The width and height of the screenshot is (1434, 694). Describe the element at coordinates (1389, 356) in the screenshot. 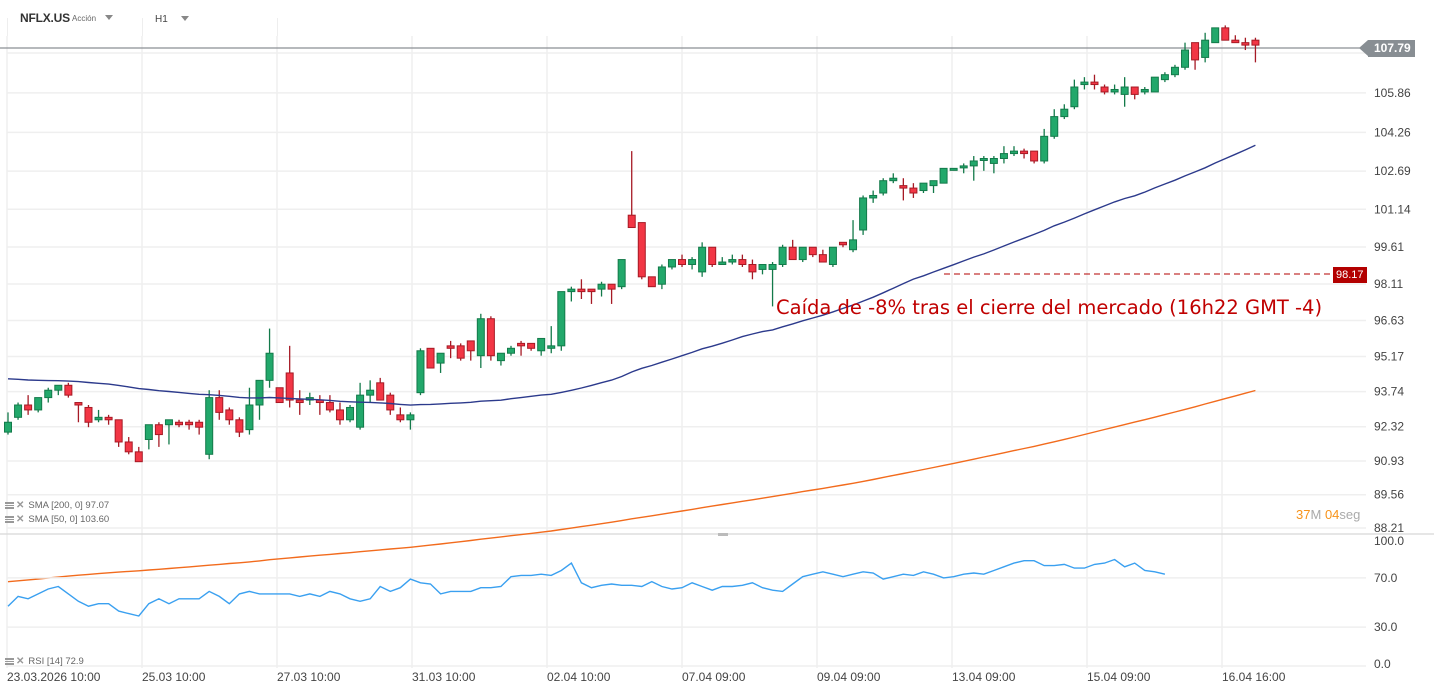

I see `price-axis-label: 95.17` at that location.